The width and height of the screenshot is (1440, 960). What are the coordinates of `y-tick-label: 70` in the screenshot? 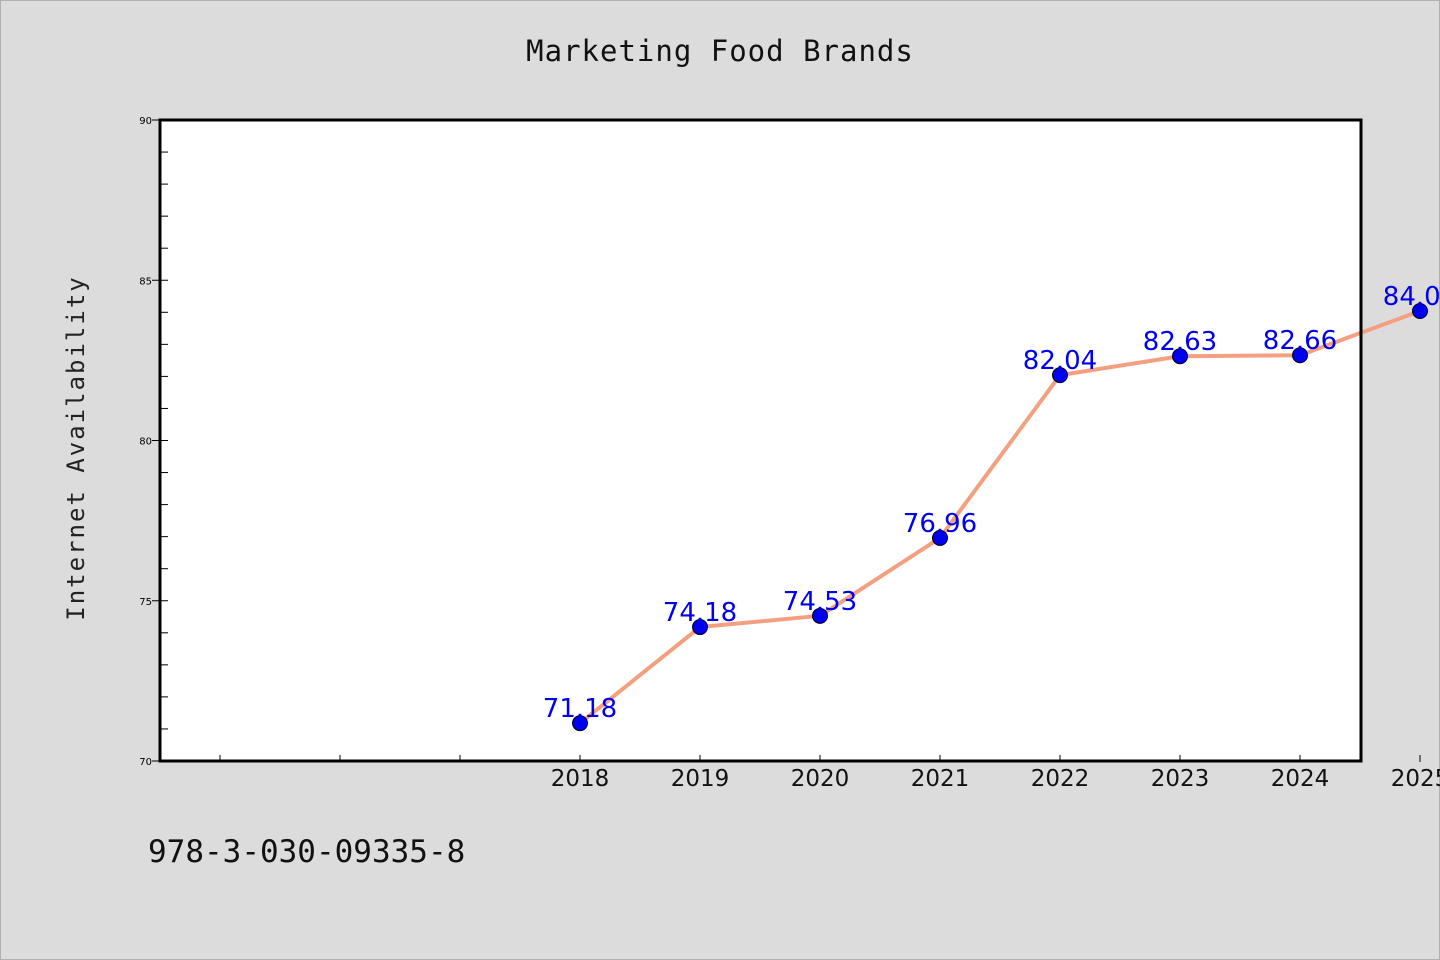 It's located at (145, 762).